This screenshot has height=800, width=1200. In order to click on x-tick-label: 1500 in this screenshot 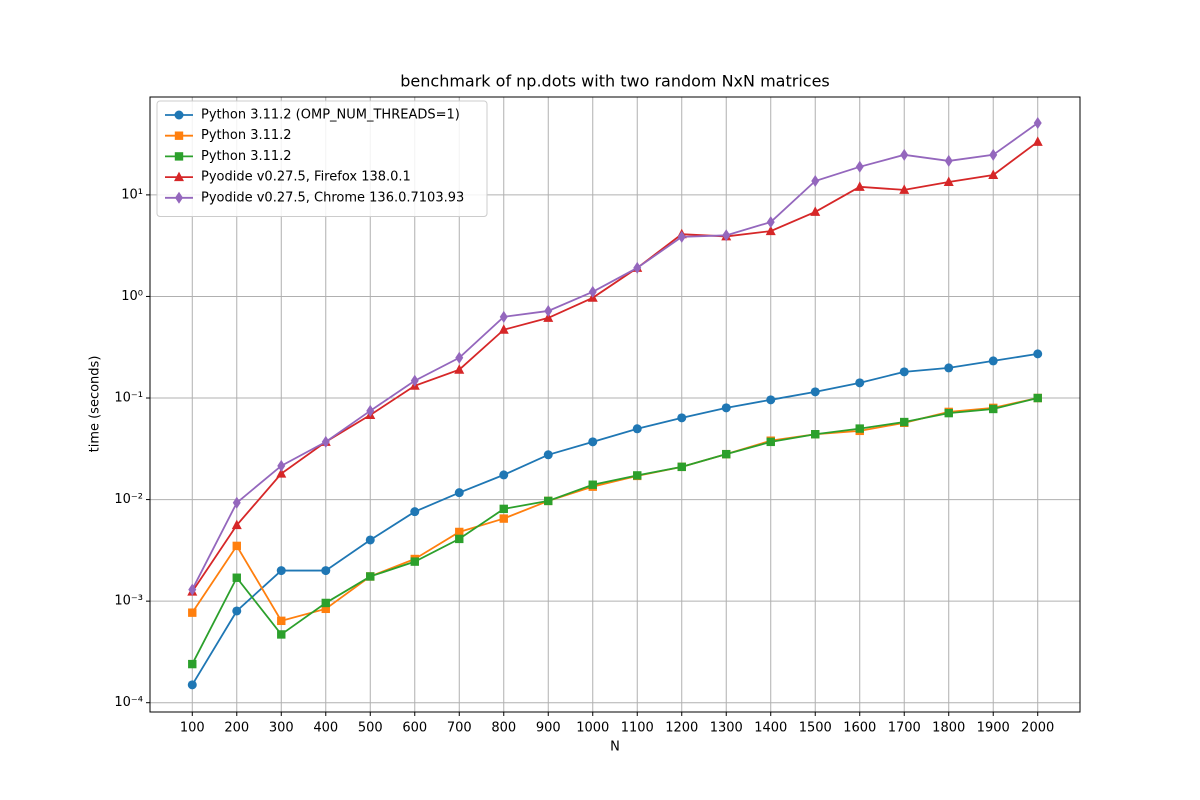, I will do `click(815, 728)`.